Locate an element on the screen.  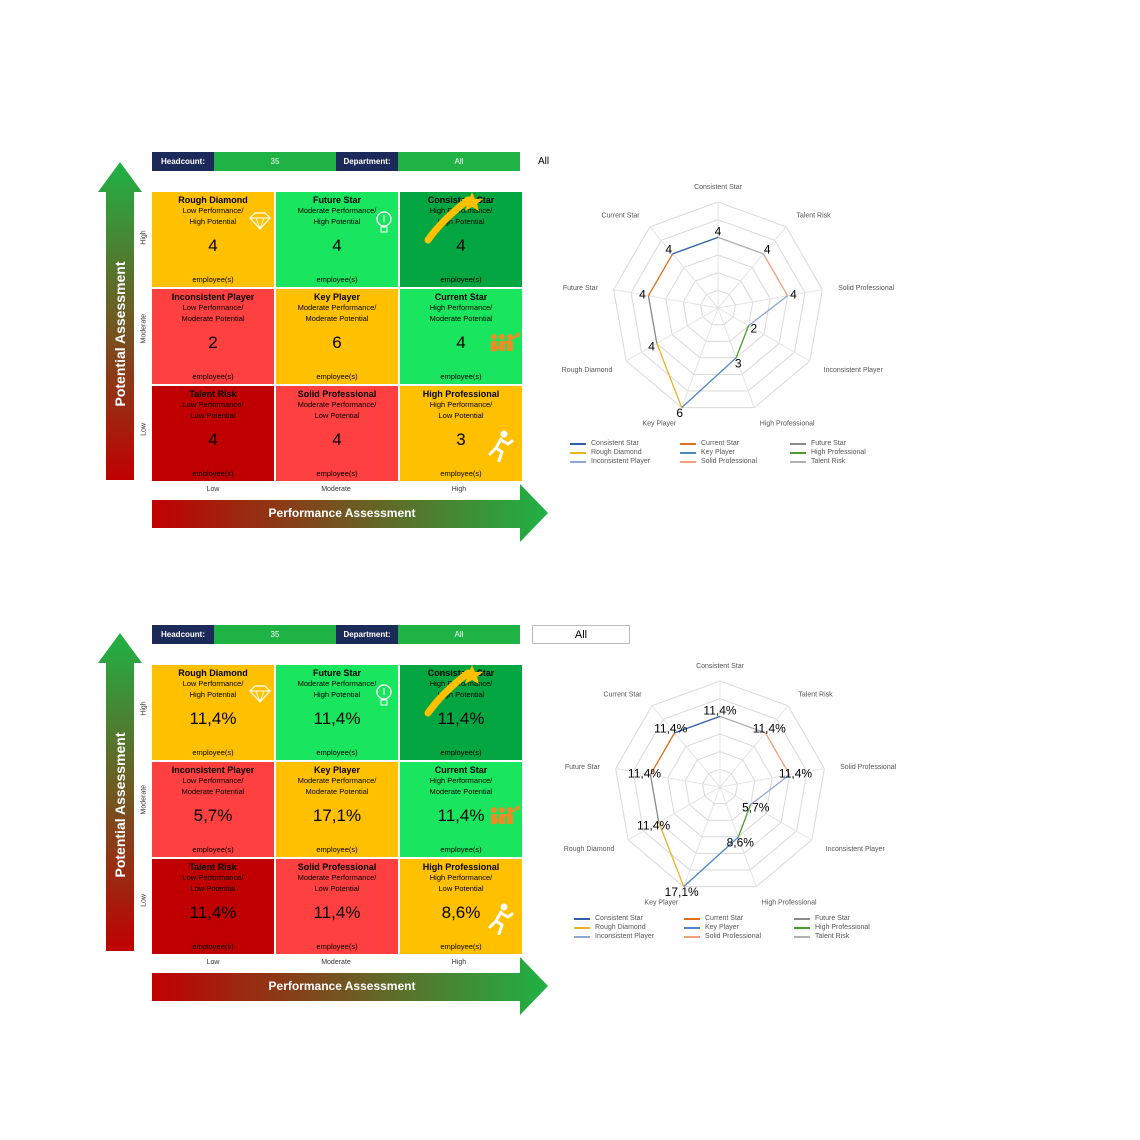
lightbulb-icon is located at coordinates (384, 222).